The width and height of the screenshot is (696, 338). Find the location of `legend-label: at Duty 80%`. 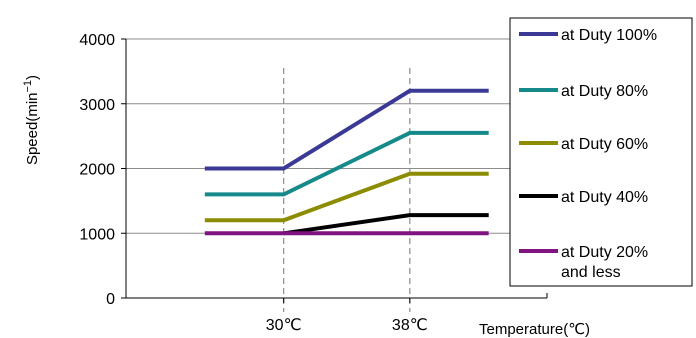

legend-label: at Duty 80% is located at coordinates (604, 91).